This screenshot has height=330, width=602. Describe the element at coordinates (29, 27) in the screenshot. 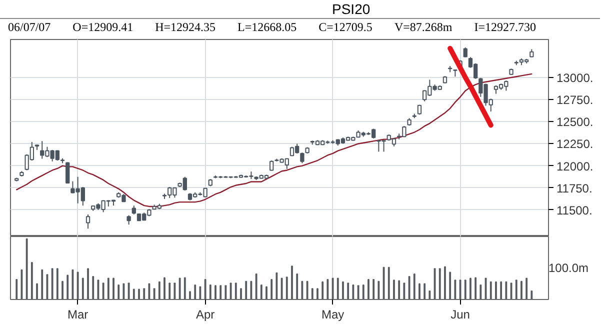

I see `text: 06/07/07` at that location.